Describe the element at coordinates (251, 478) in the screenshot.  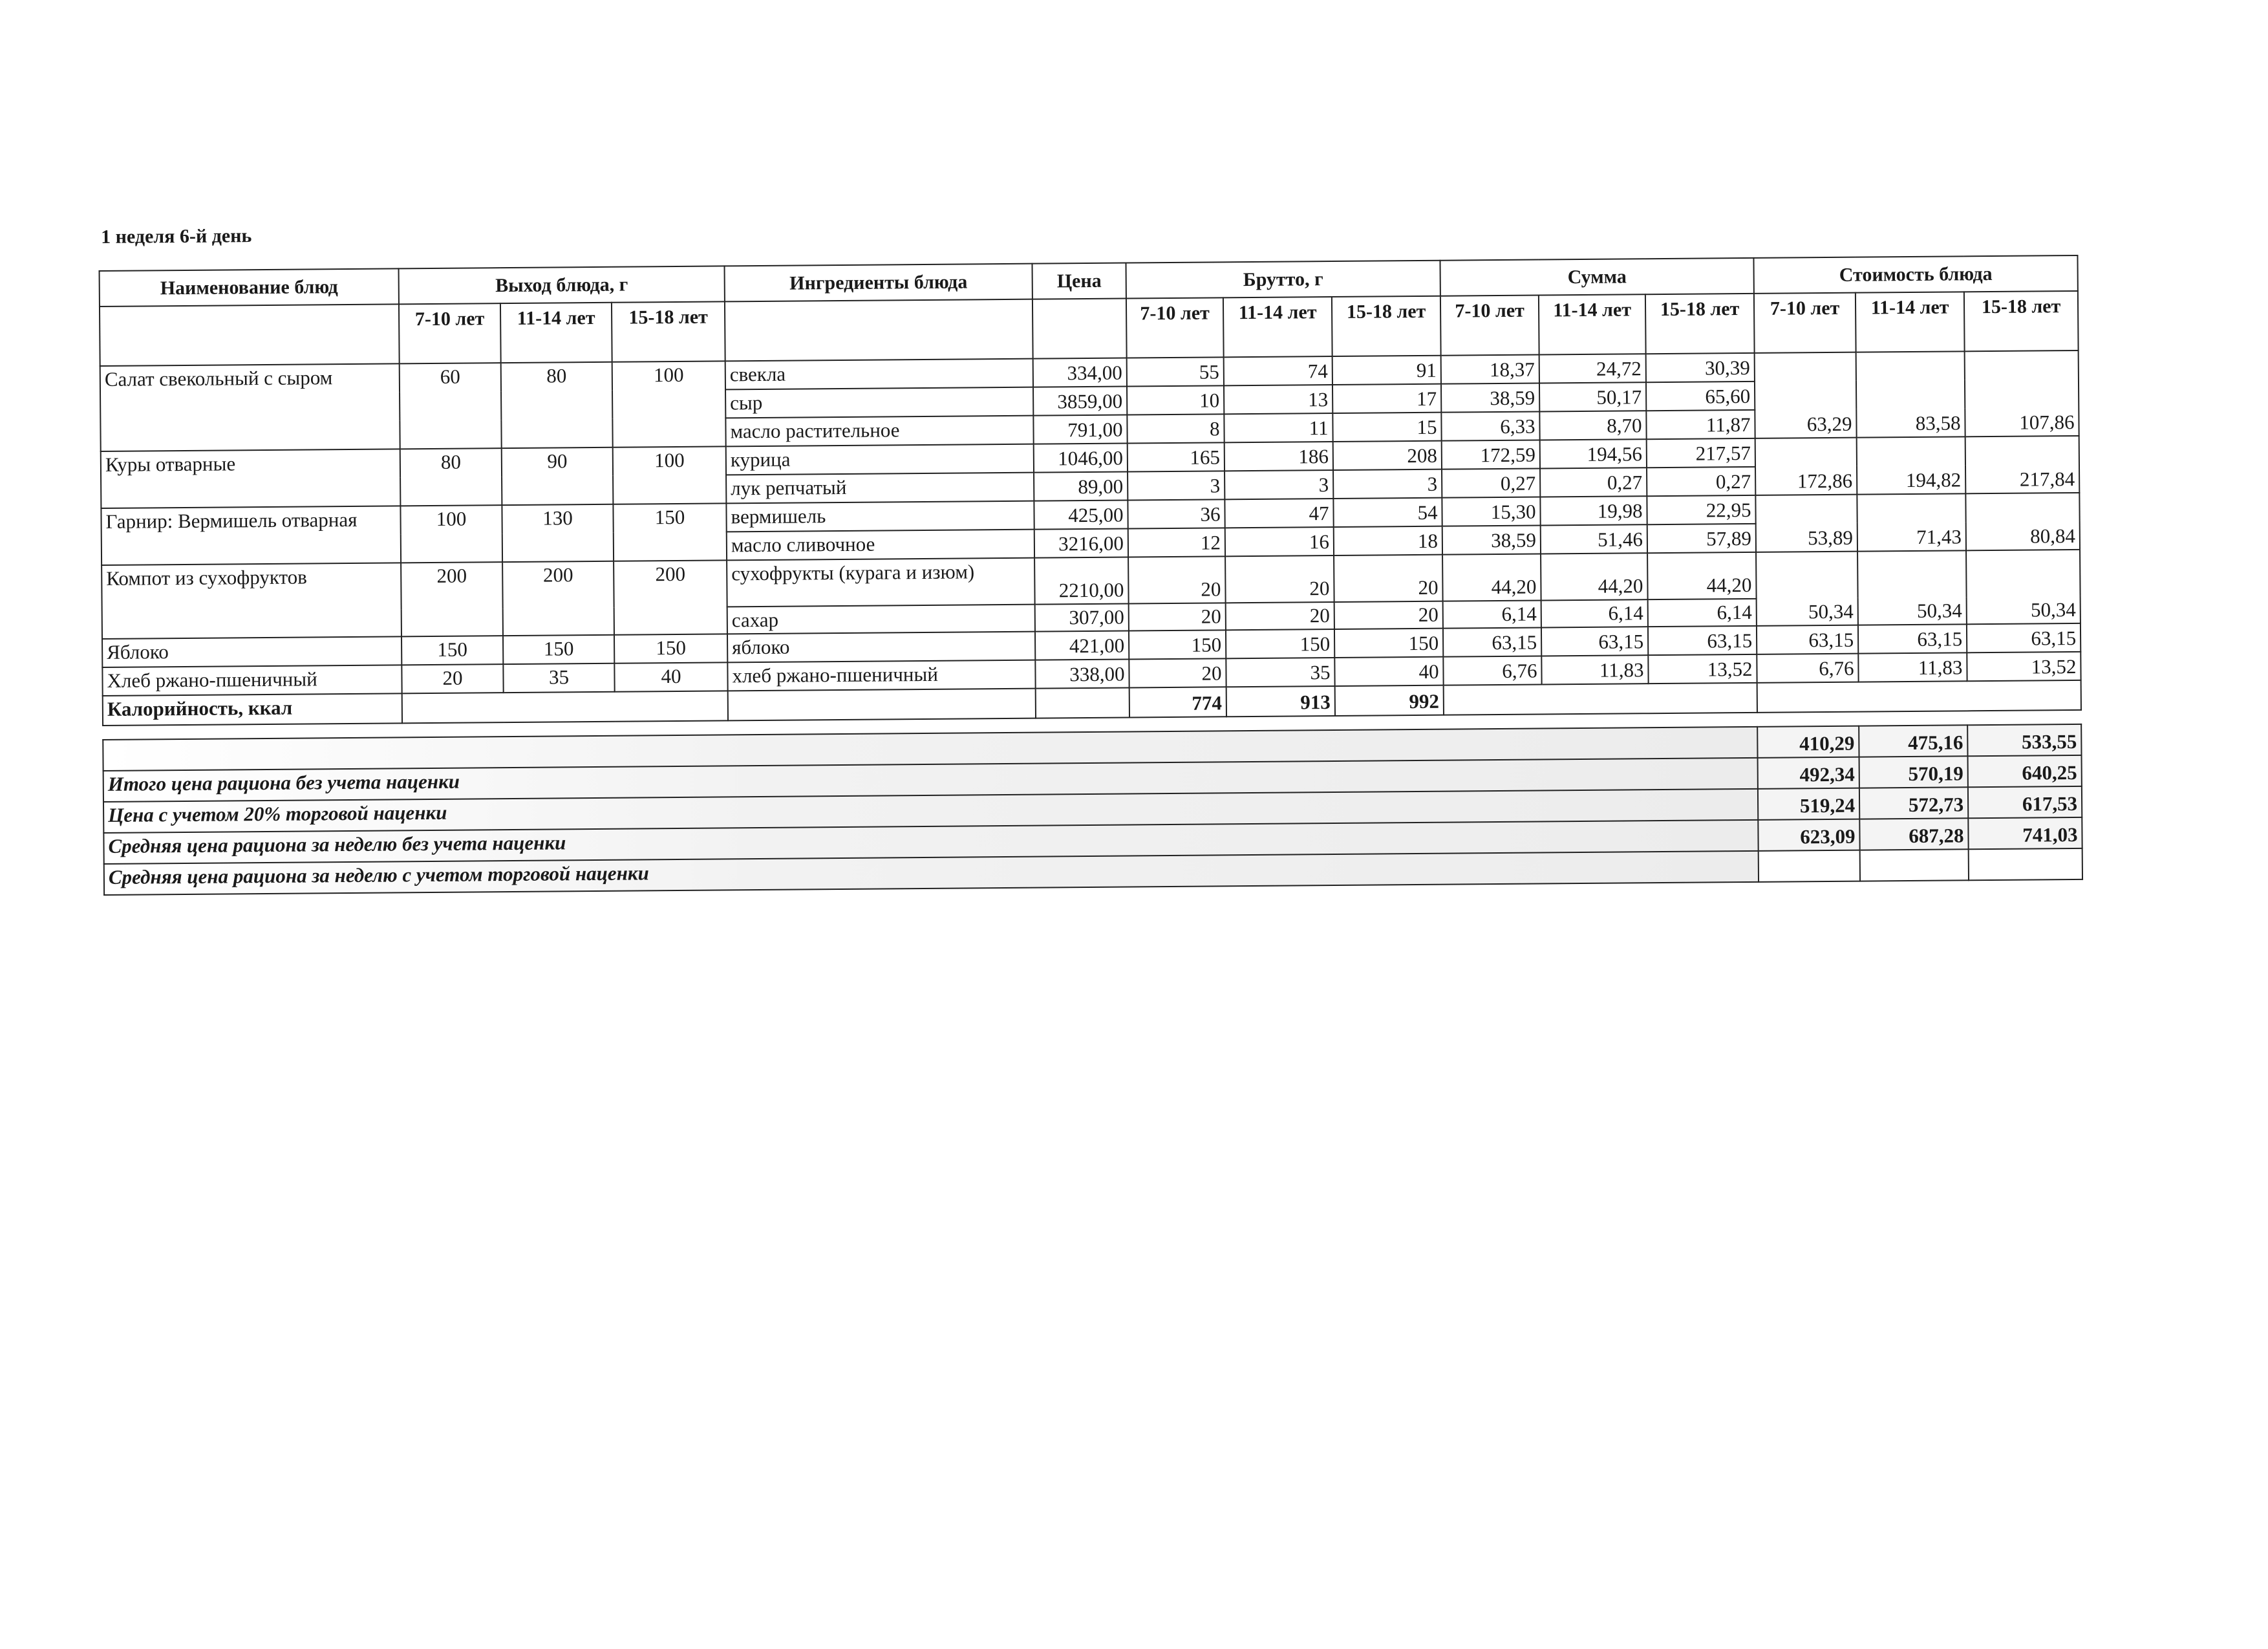
I see `dish-name: Куры отварные` at that location.